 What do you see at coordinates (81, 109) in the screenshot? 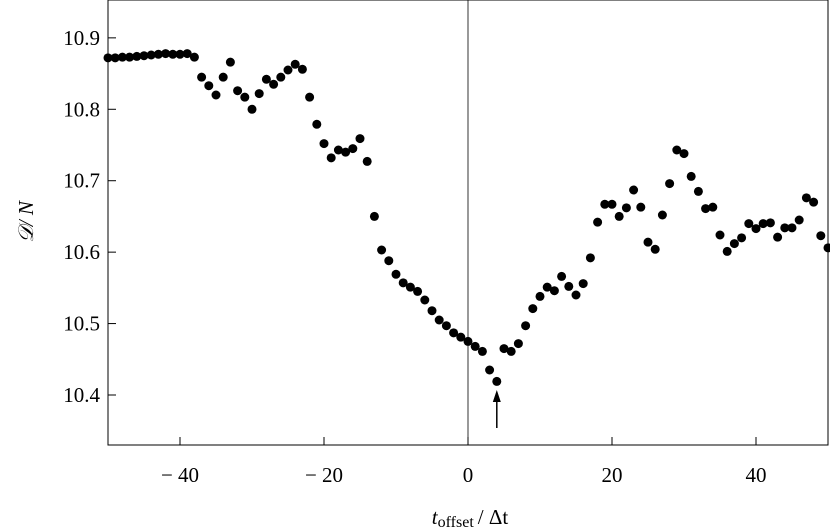
I see `y-tick-label: 10.8` at bounding box center [81, 109].